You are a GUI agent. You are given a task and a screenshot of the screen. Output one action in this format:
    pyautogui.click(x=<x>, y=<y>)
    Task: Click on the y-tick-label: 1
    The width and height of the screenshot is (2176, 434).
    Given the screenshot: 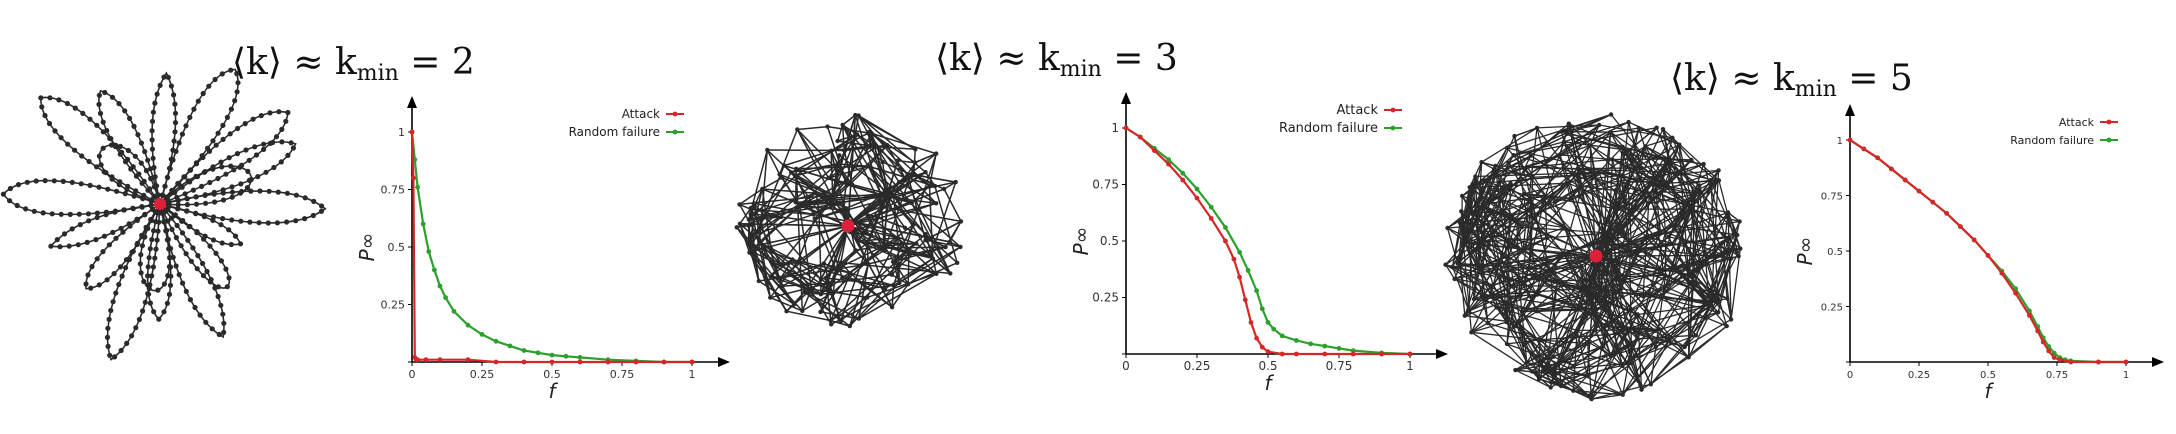 What is the action you would take?
    pyautogui.click(x=1115, y=128)
    